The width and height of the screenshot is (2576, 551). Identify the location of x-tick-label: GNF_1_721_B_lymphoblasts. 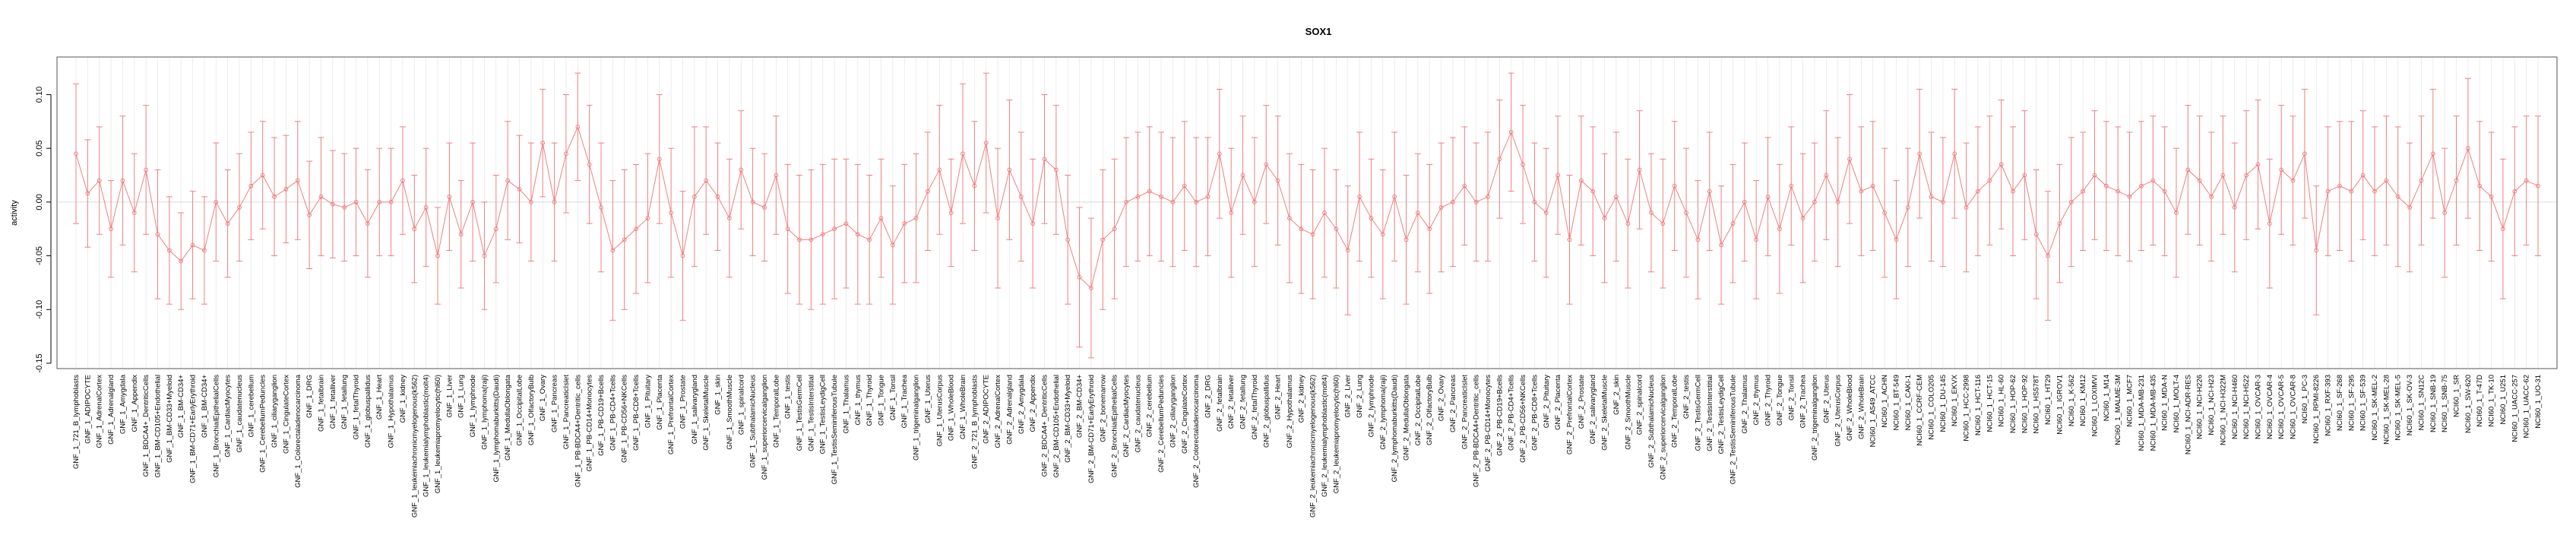
(76, 422).